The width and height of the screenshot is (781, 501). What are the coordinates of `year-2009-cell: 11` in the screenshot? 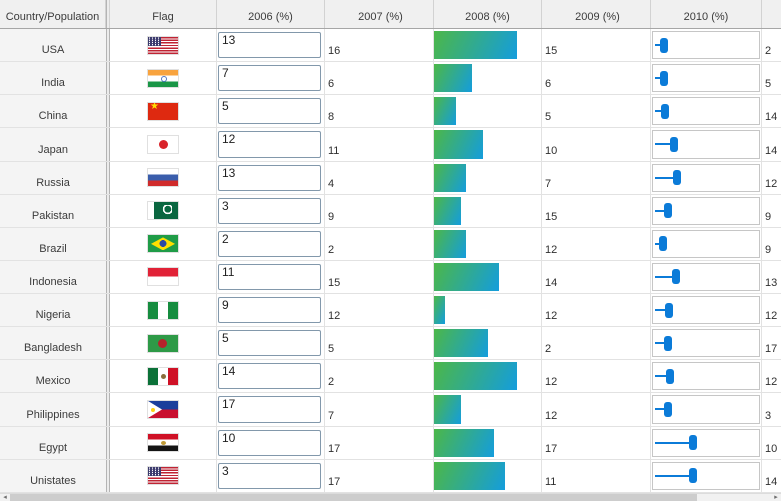 It's located at (596, 475).